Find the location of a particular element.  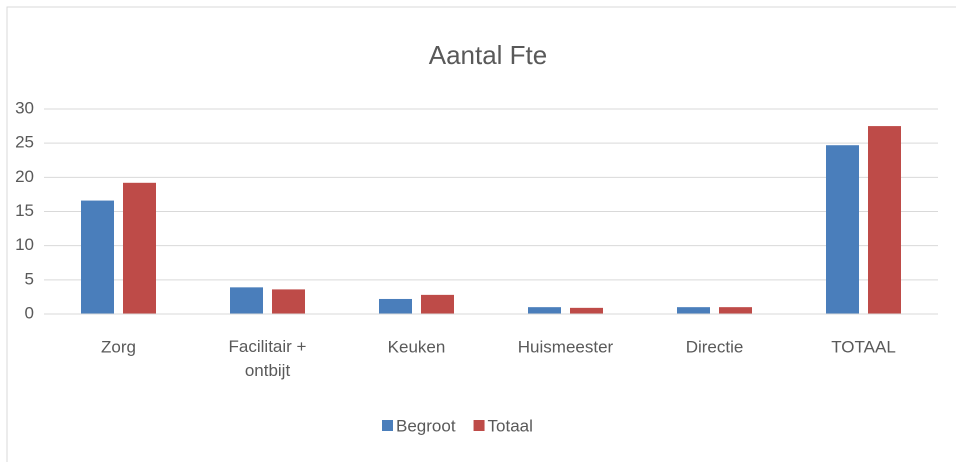

x-tick-label: Huismeester is located at coordinates (566, 346).